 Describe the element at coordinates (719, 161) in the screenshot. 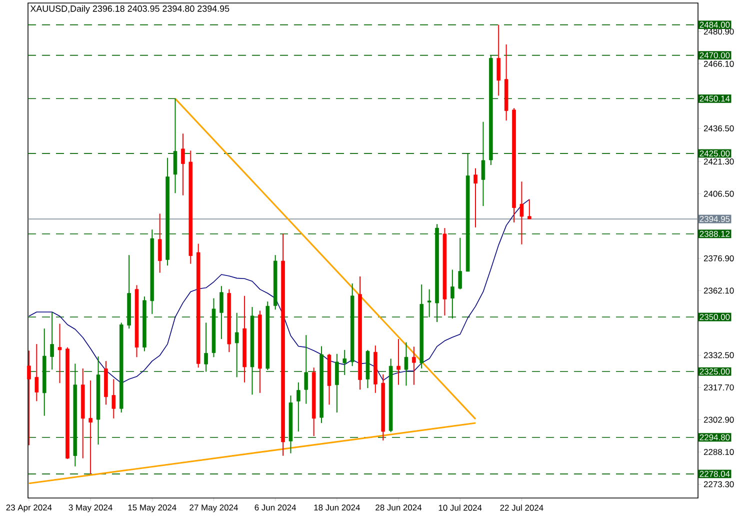

I see `y-tick-label: 2421.30` at that location.